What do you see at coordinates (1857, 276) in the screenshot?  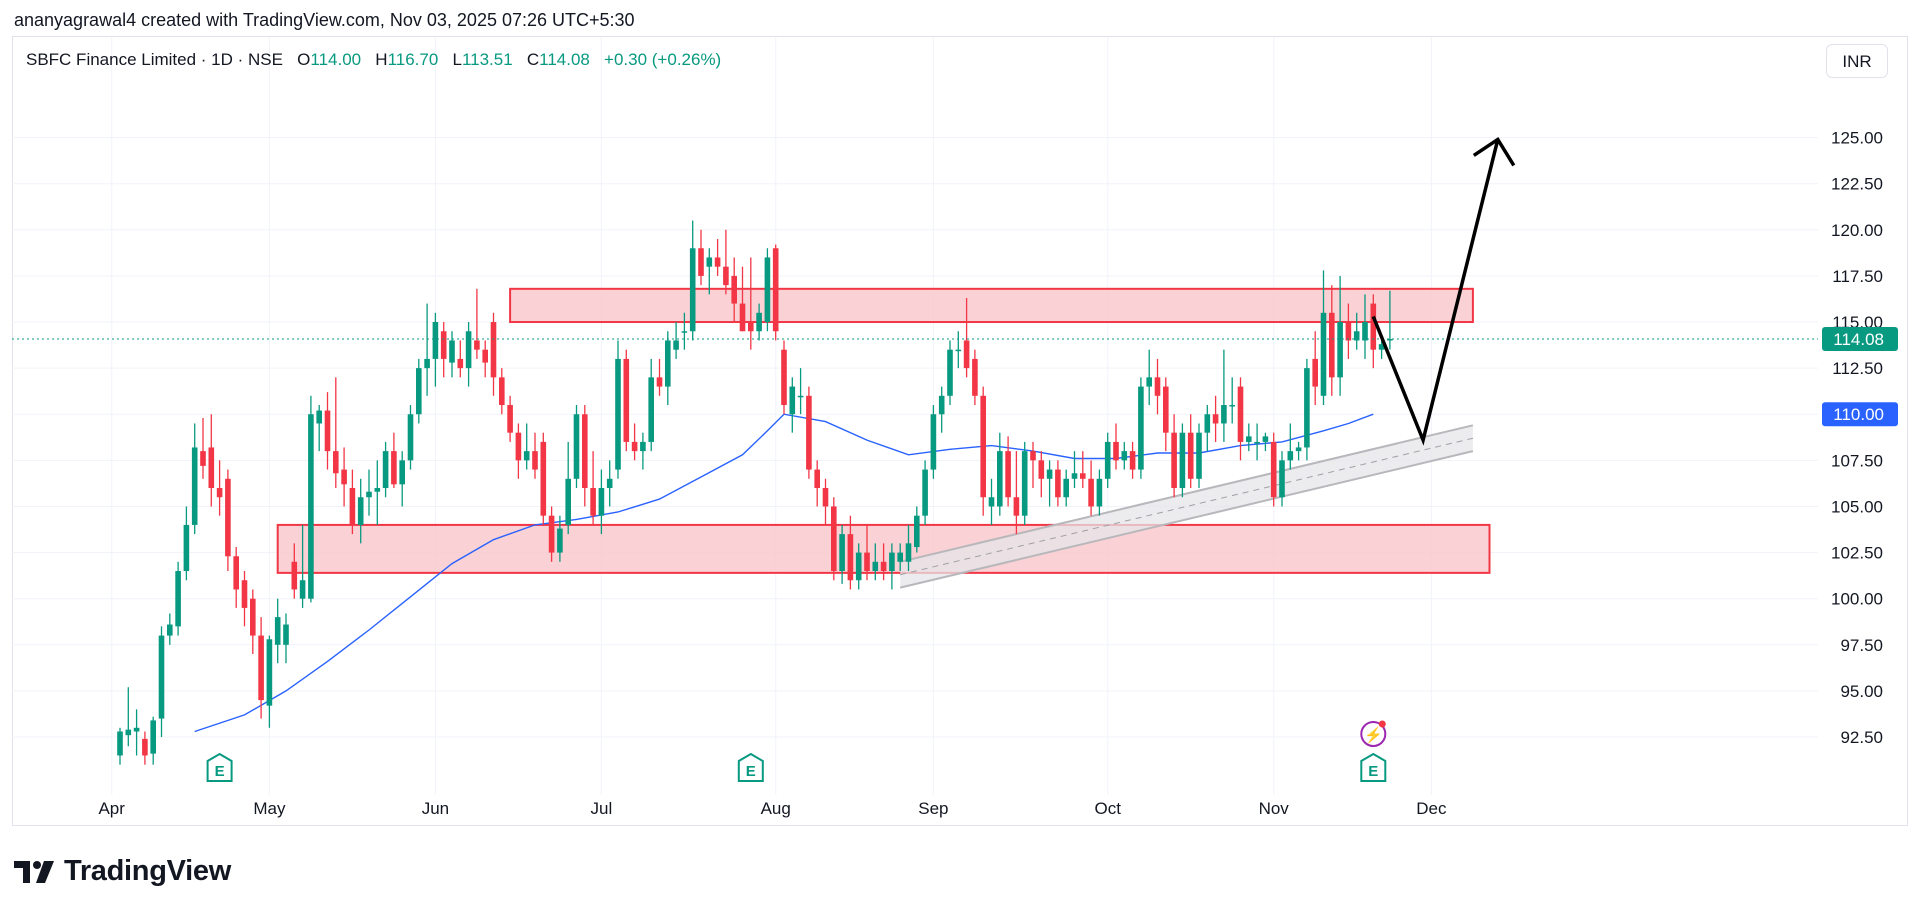 I see `price-tick-label: 117.50` at bounding box center [1857, 276].